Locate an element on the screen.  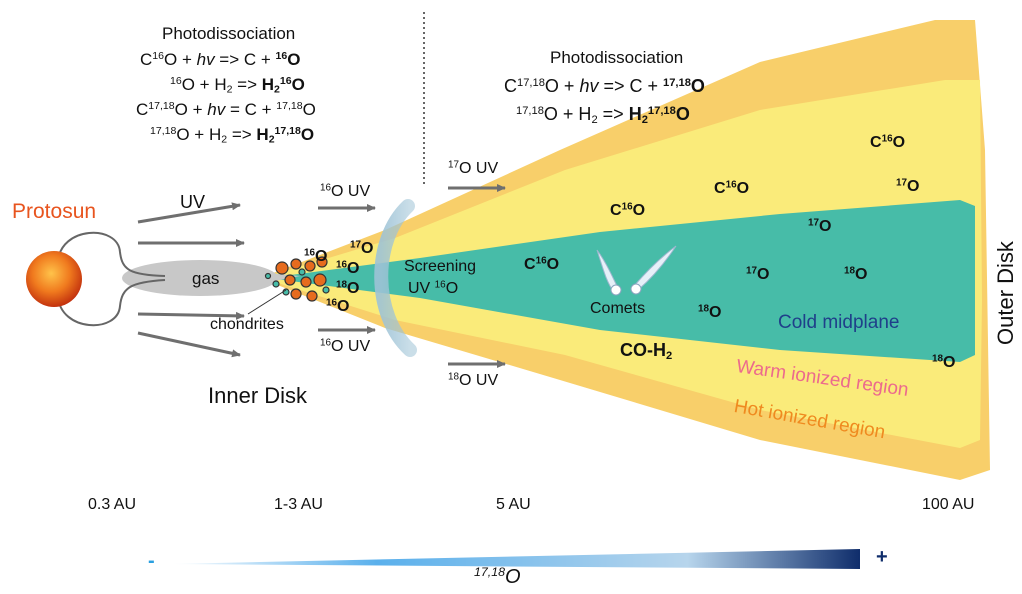
isotope-16o-c: 16O is located at coordinates (338, 306).